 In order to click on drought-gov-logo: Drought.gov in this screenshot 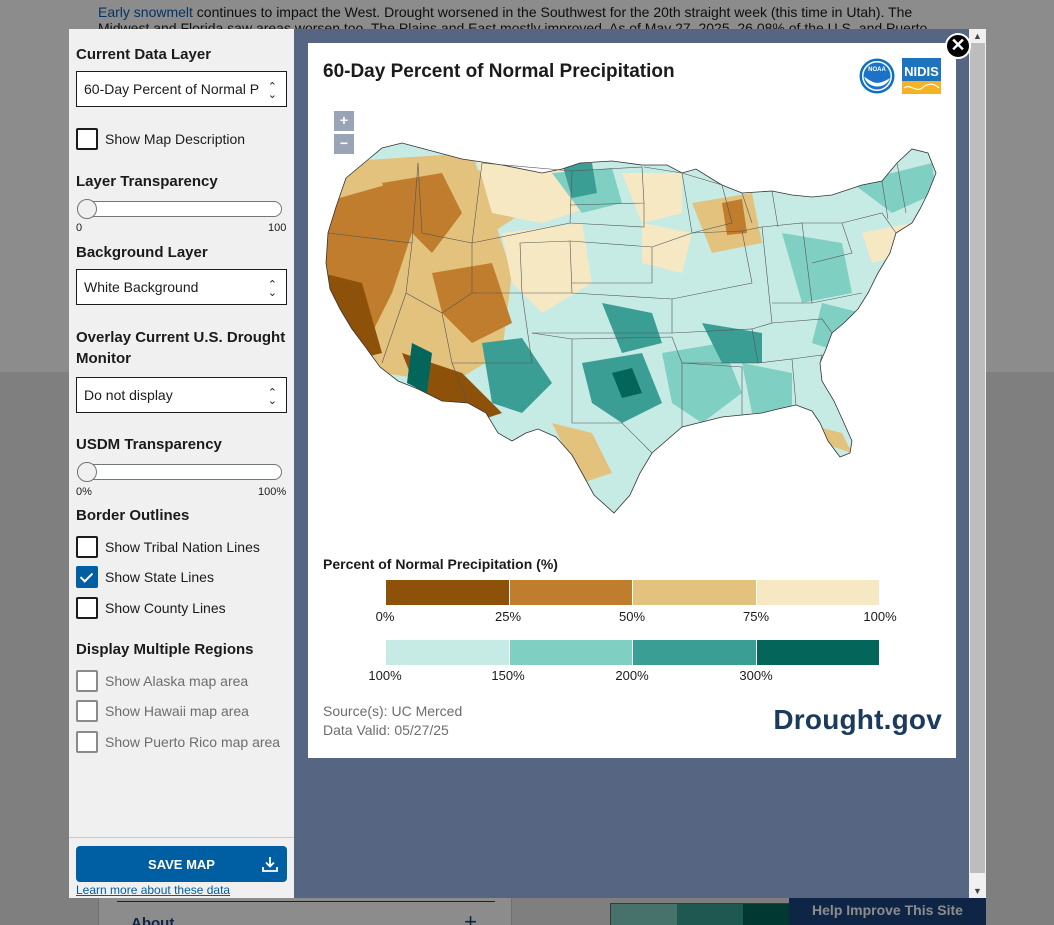, I will do `click(857, 719)`.